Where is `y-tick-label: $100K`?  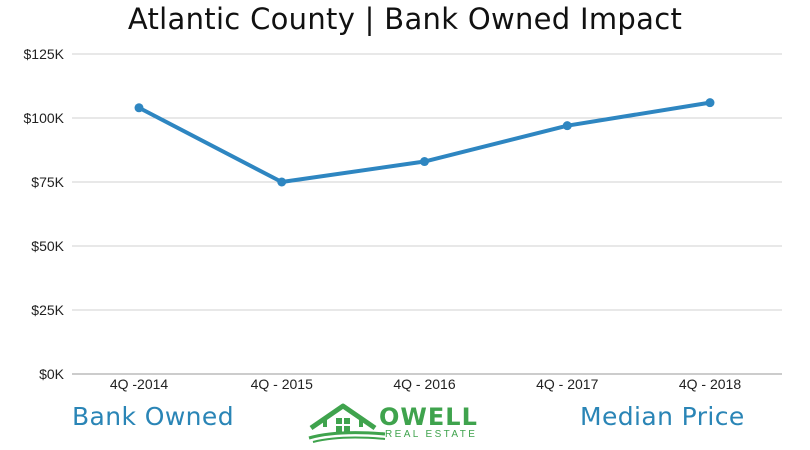 y-tick-label: $100K is located at coordinates (44, 118).